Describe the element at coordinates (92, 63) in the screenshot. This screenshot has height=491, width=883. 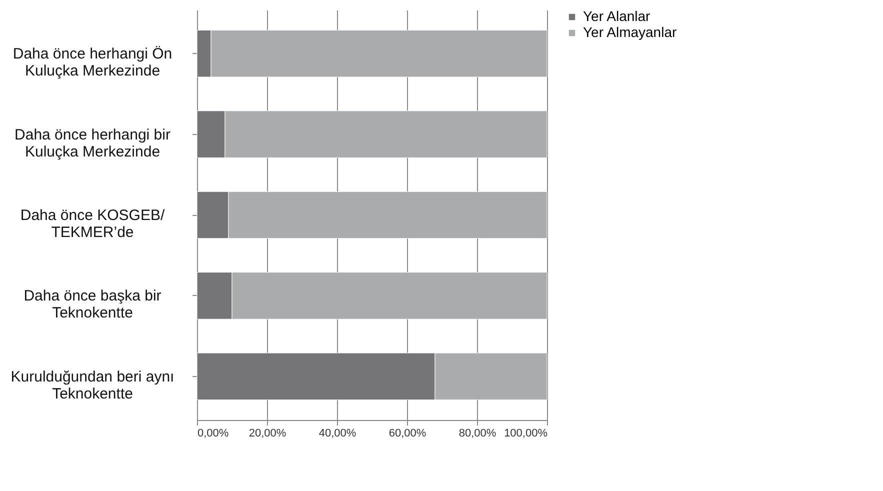
I see `y-tick-label: Daha önce herhangi Ön Kuluçka Merkezinde` at that location.